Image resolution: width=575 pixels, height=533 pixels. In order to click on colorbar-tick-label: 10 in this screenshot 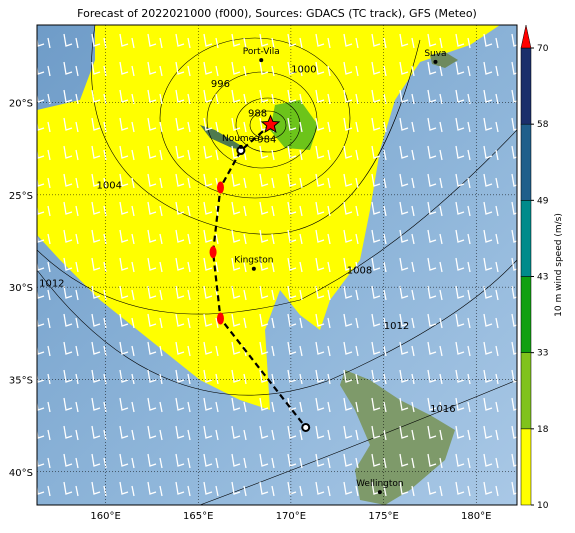, I will do `click(543, 506)`.